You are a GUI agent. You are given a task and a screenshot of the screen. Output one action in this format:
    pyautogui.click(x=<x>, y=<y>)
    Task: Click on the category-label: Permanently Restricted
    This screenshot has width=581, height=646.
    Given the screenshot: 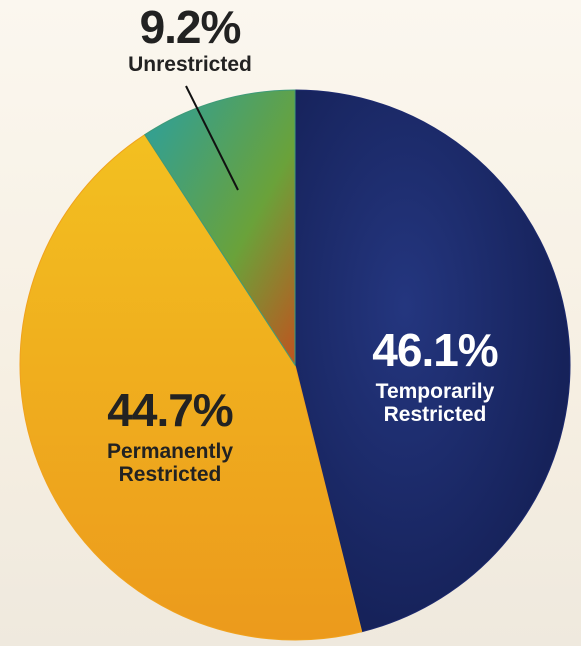 What is the action you would take?
    pyautogui.click(x=170, y=462)
    